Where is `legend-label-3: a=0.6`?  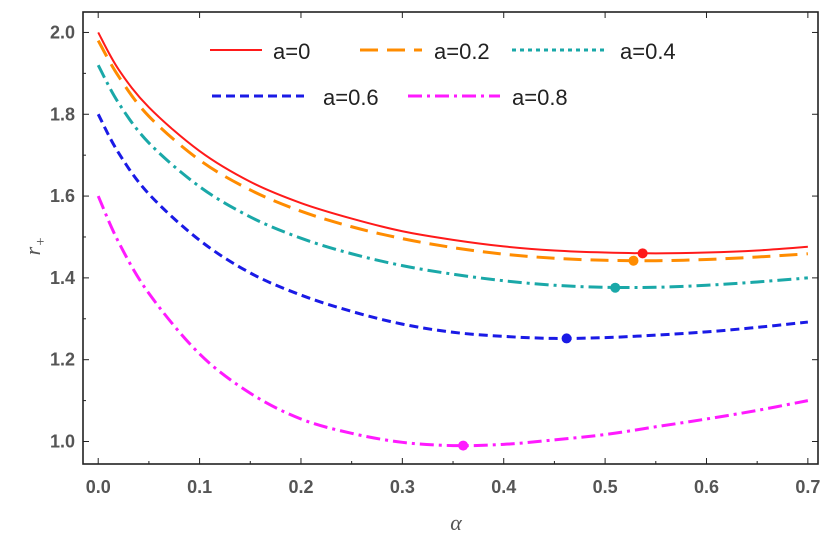
legend-label-3: a=0.6 is located at coordinates (351, 97).